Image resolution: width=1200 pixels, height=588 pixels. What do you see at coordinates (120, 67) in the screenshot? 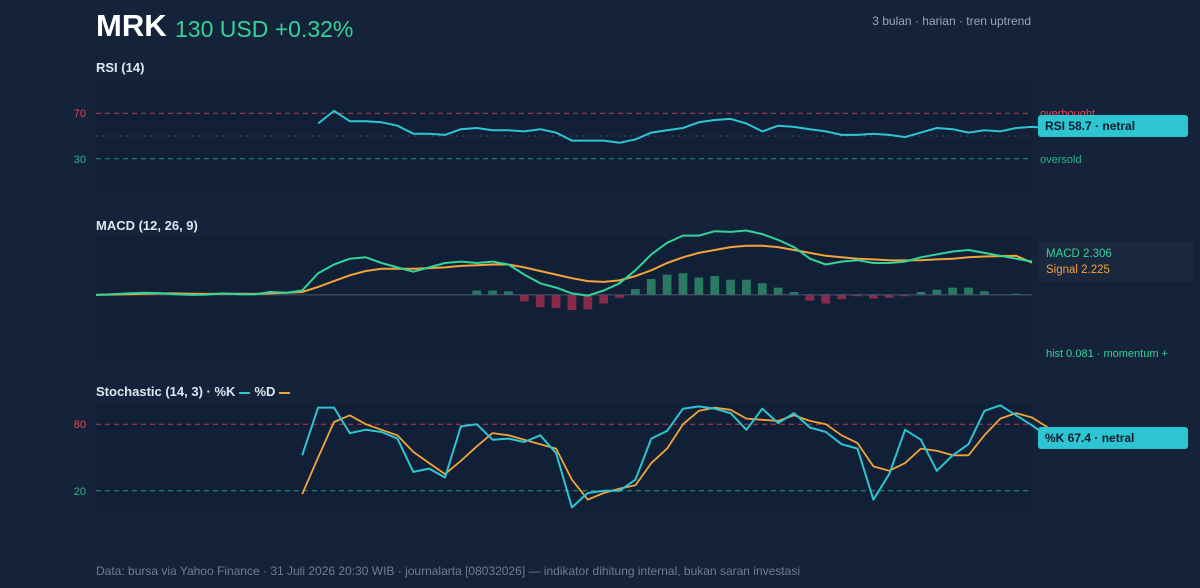
I see `rsi-title: RSI (14)` at bounding box center [120, 67].